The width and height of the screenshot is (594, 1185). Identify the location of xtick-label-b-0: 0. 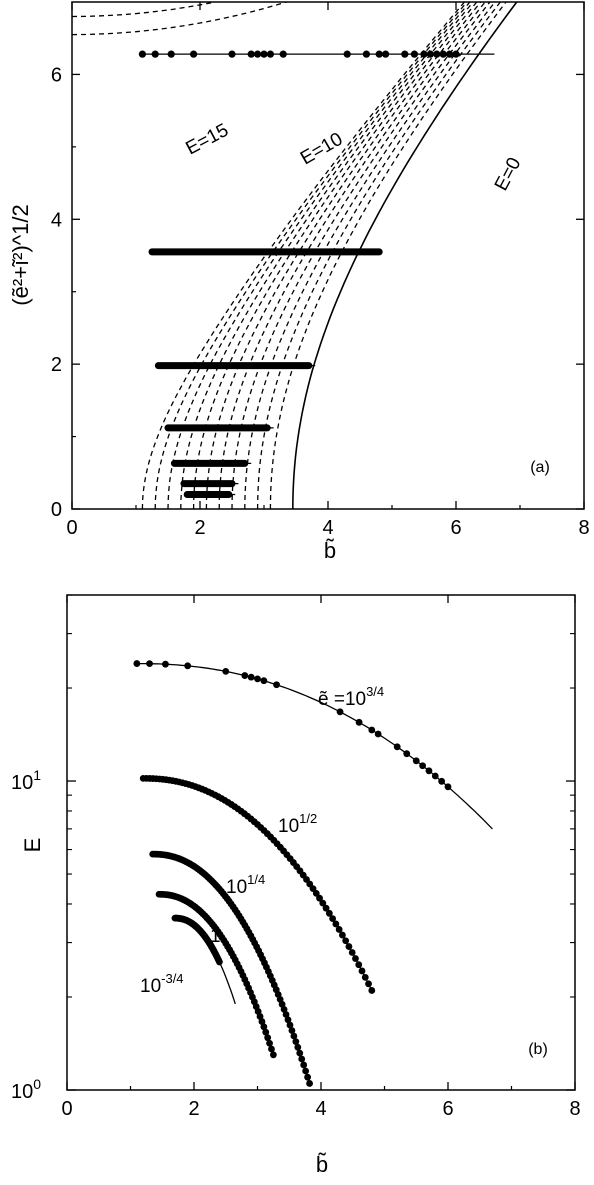
(66, 1109).